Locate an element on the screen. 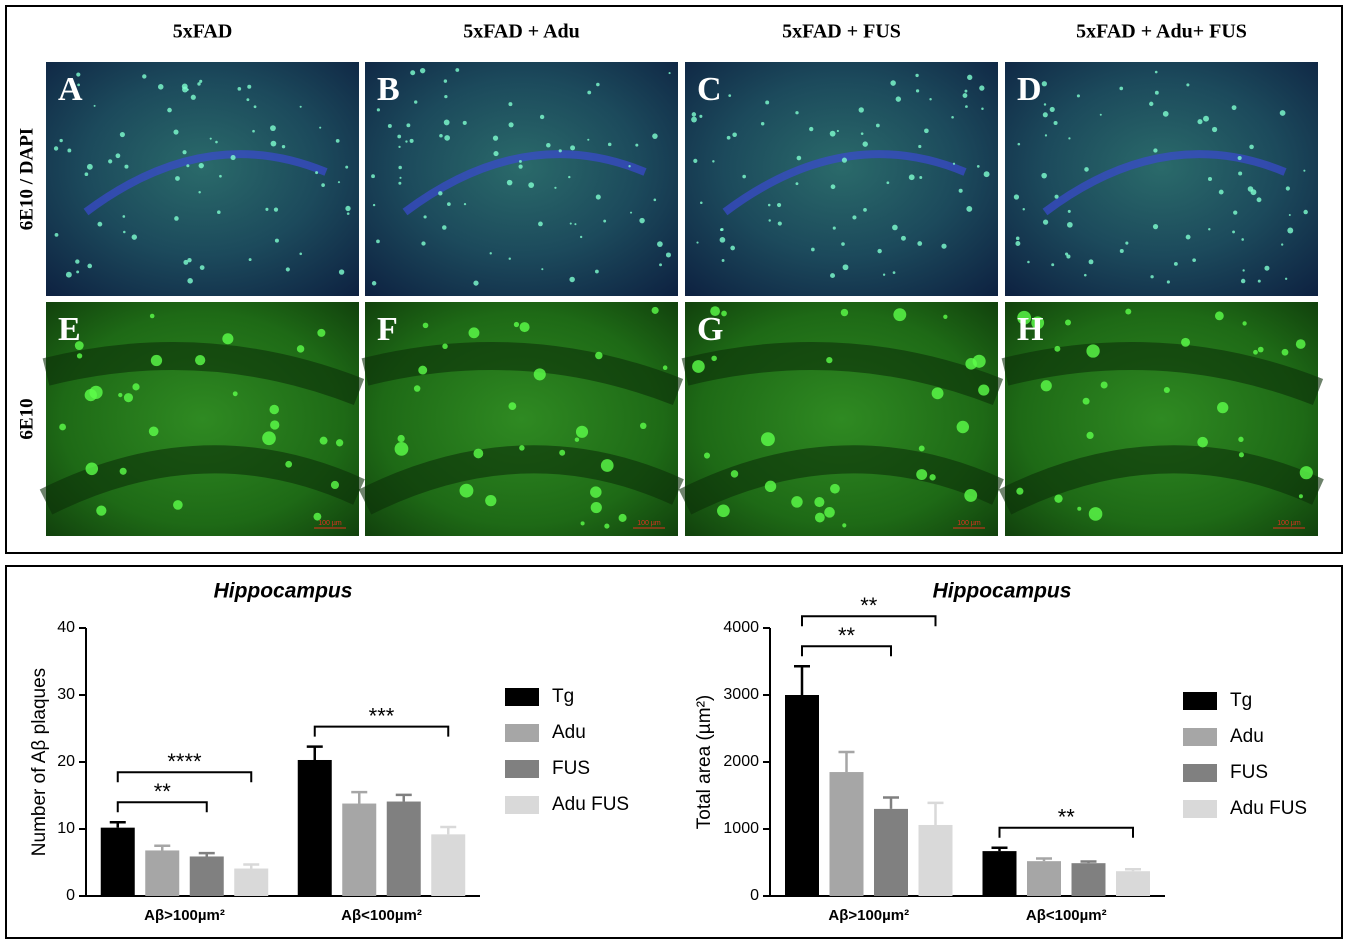 The width and height of the screenshot is (1349, 945). significance-label: *** is located at coordinates (382, 715).